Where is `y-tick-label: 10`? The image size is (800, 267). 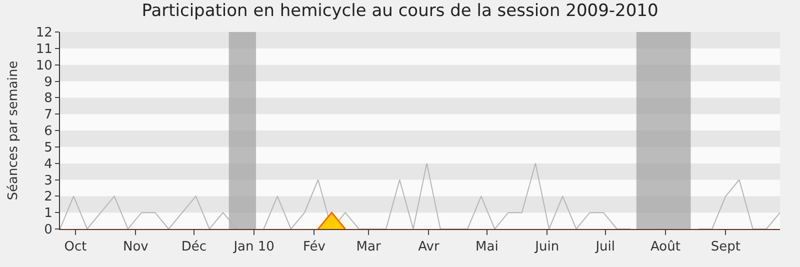
y-tick-label: 10 is located at coordinates (44, 66).